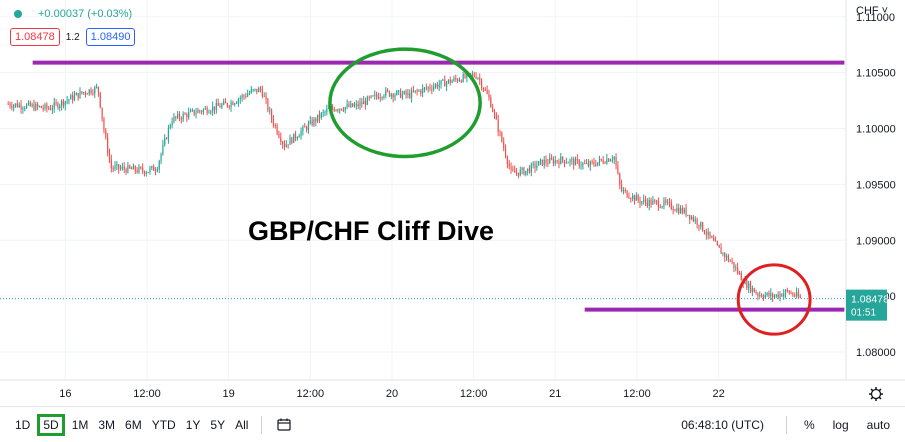  Describe the element at coordinates (163, 424) in the screenshot. I see `timeframe-ytd: YTD` at that location.